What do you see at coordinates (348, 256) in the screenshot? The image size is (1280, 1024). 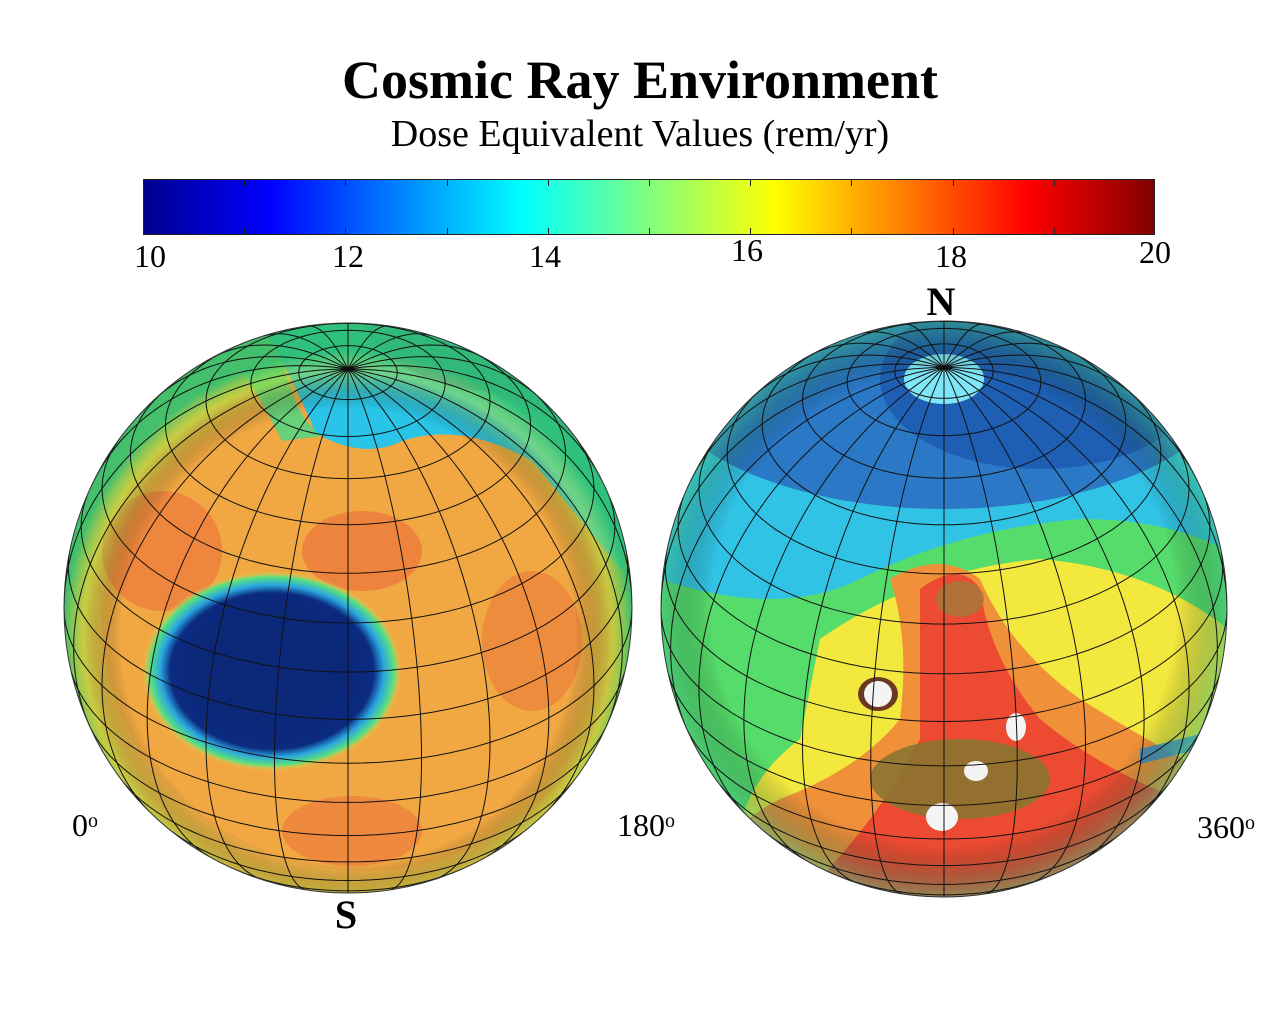 I see `colorbar-tick-label: 12` at bounding box center [348, 256].